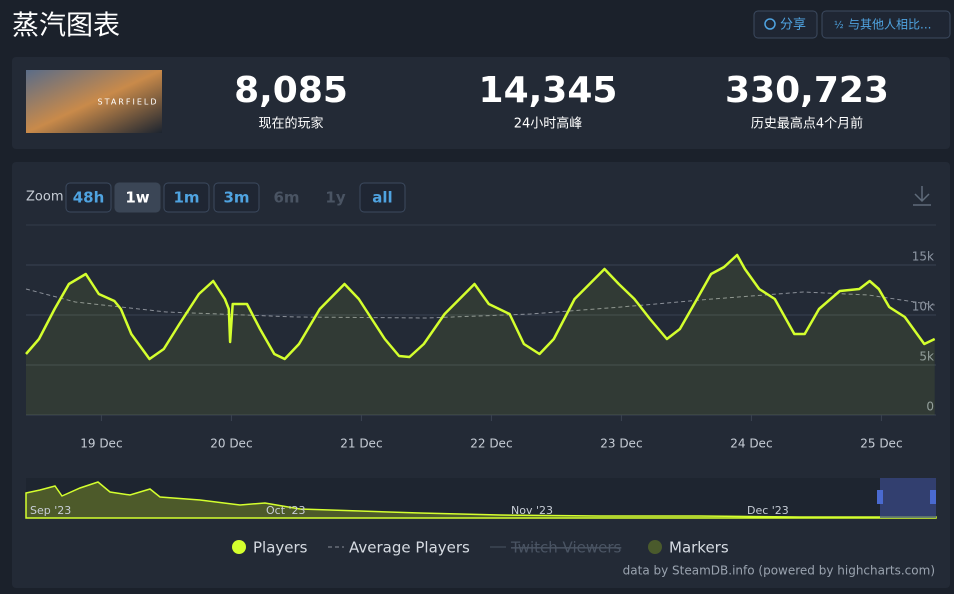 The width and height of the screenshot is (954, 594). Describe the element at coordinates (286, 198) in the screenshot. I see `zoom-button-label: 6m` at that location.